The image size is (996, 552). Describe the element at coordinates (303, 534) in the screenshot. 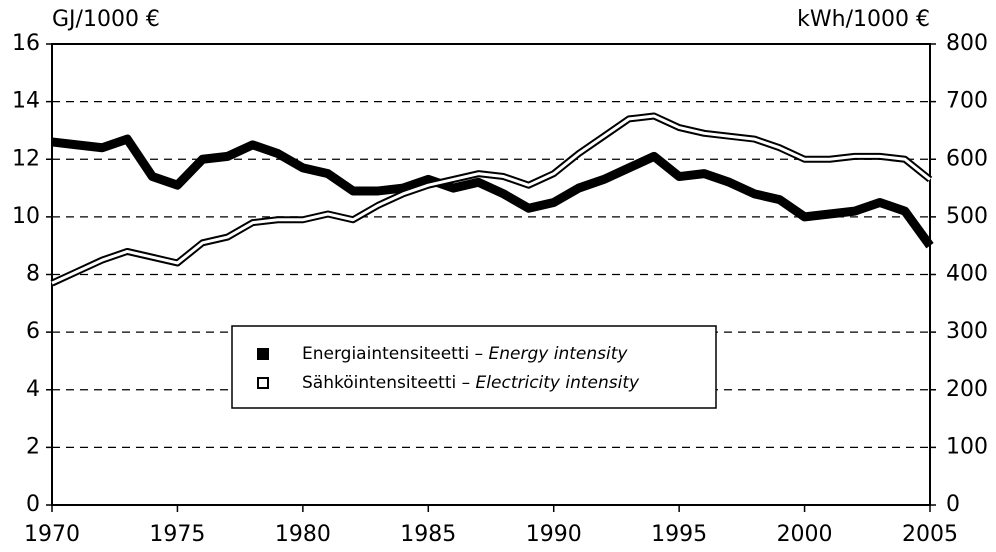

I see `x-tick-label: 1980` at that location.